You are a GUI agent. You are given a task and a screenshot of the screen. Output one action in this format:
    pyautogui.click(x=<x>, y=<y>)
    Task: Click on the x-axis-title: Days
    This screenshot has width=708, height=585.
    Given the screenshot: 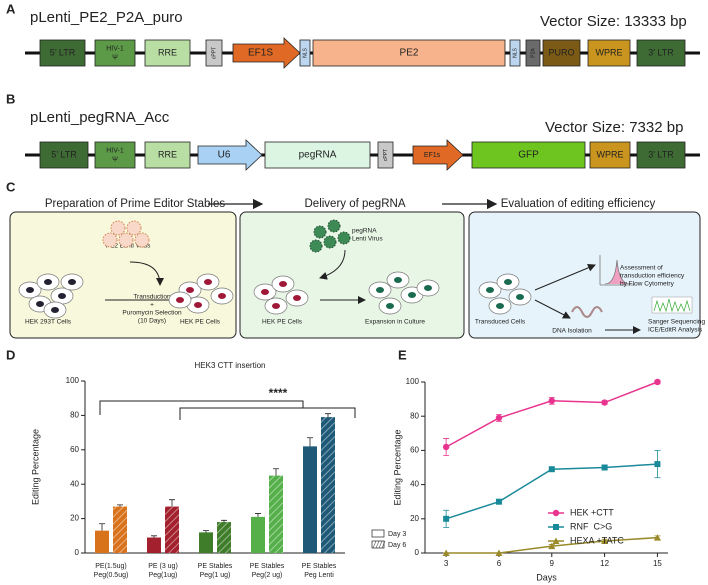 What is the action you would take?
    pyautogui.click(x=546, y=577)
    